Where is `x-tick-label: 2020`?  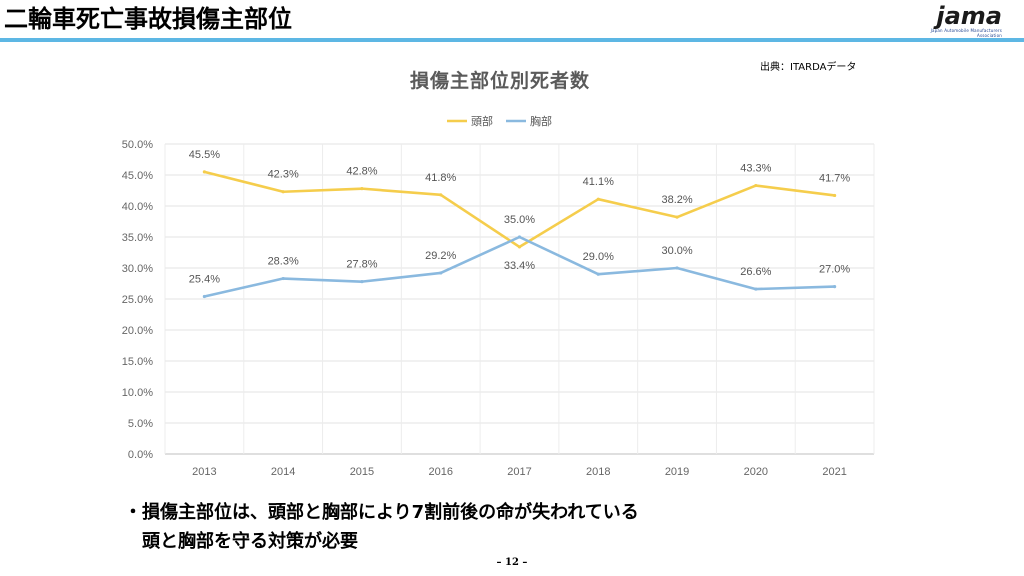 x-tick-label: 2020 is located at coordinates (756, 472).